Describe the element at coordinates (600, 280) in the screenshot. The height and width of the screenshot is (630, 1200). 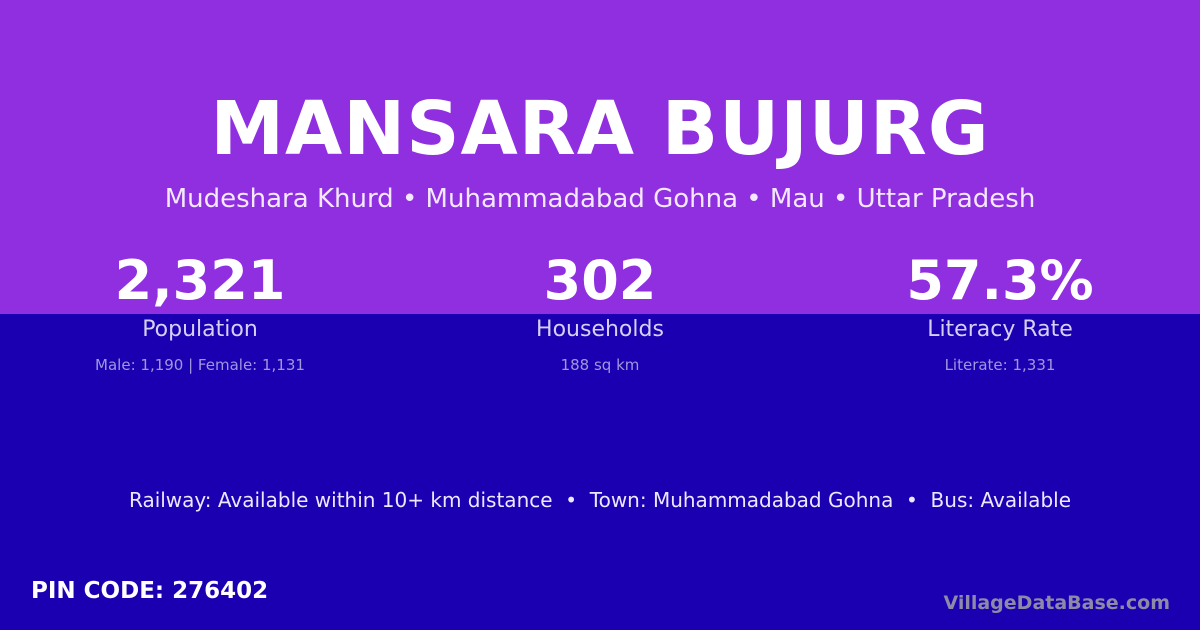
I see `stat-value: 302` at that location.